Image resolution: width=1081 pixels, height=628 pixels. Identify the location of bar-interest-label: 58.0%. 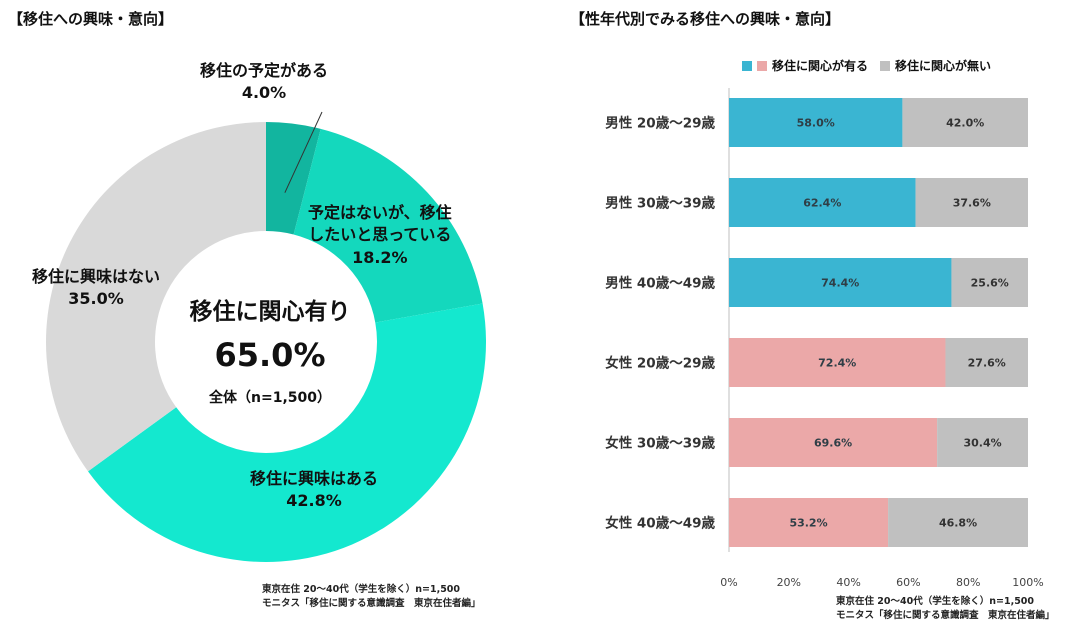
(816, 123).